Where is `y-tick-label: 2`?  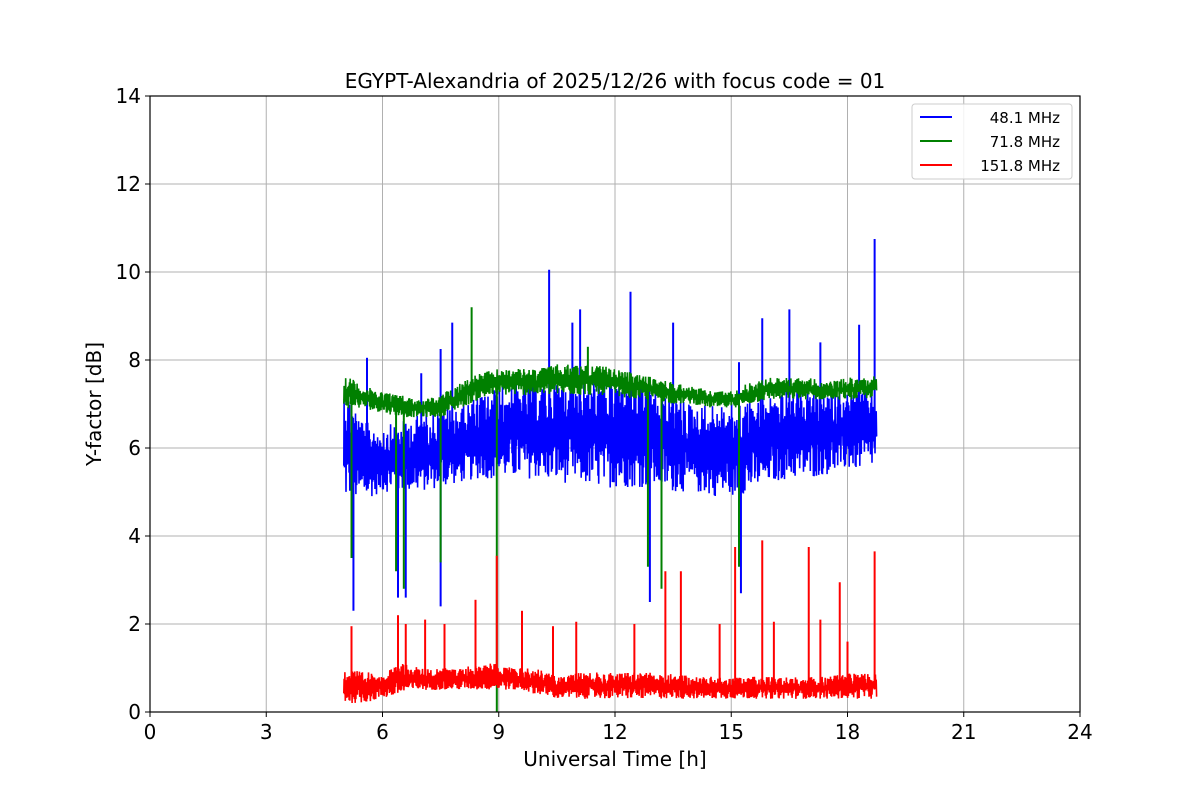
y-tick-label: 2 is located at coordinates (134, 624).